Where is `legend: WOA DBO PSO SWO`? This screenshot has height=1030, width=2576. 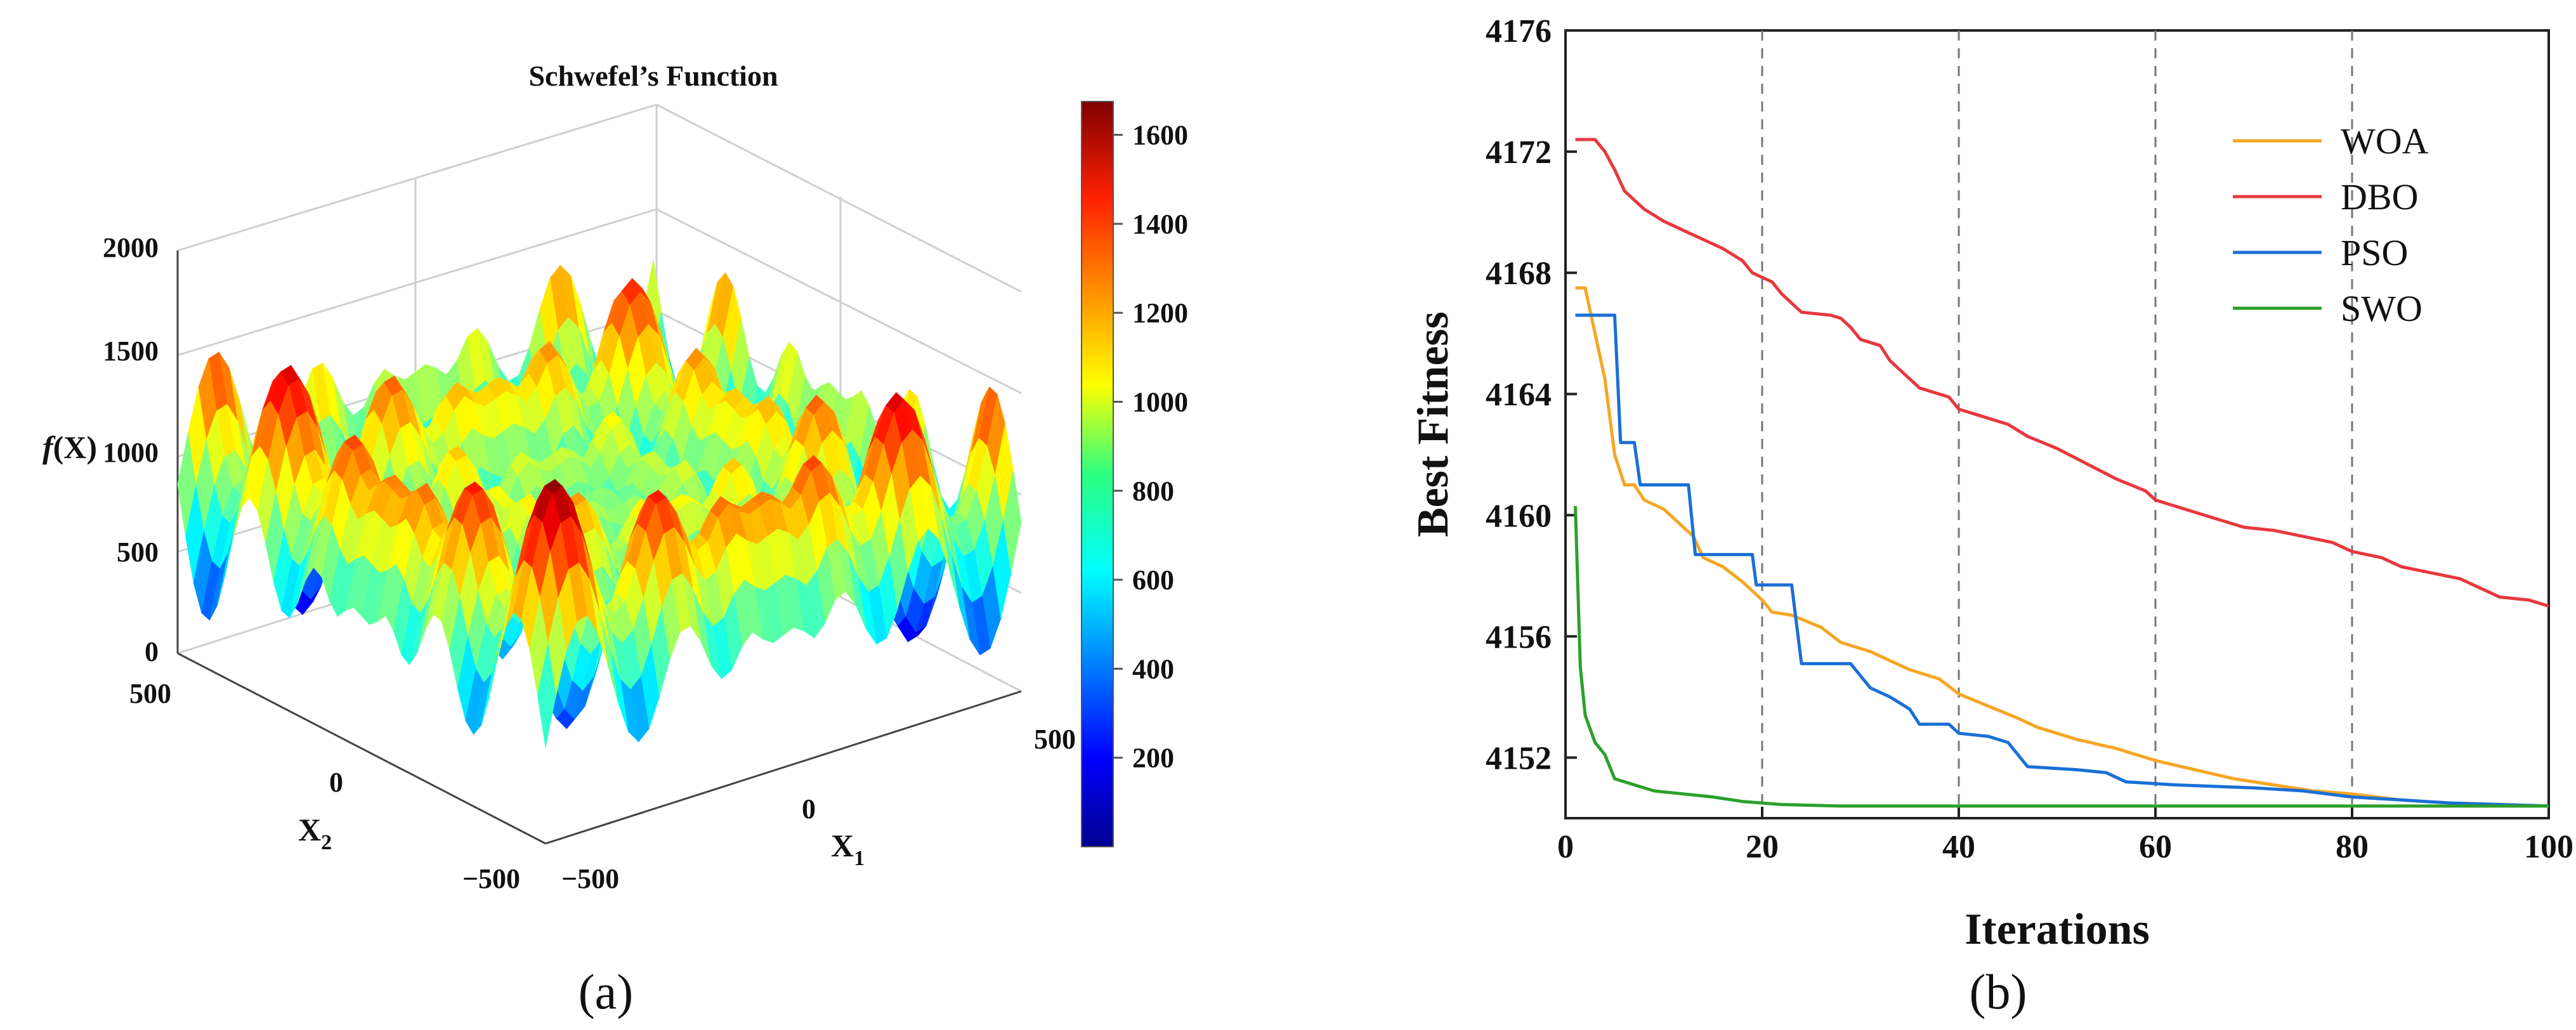 legend: WOA DBO PSO SWO is located at coordinates (2331, 225).